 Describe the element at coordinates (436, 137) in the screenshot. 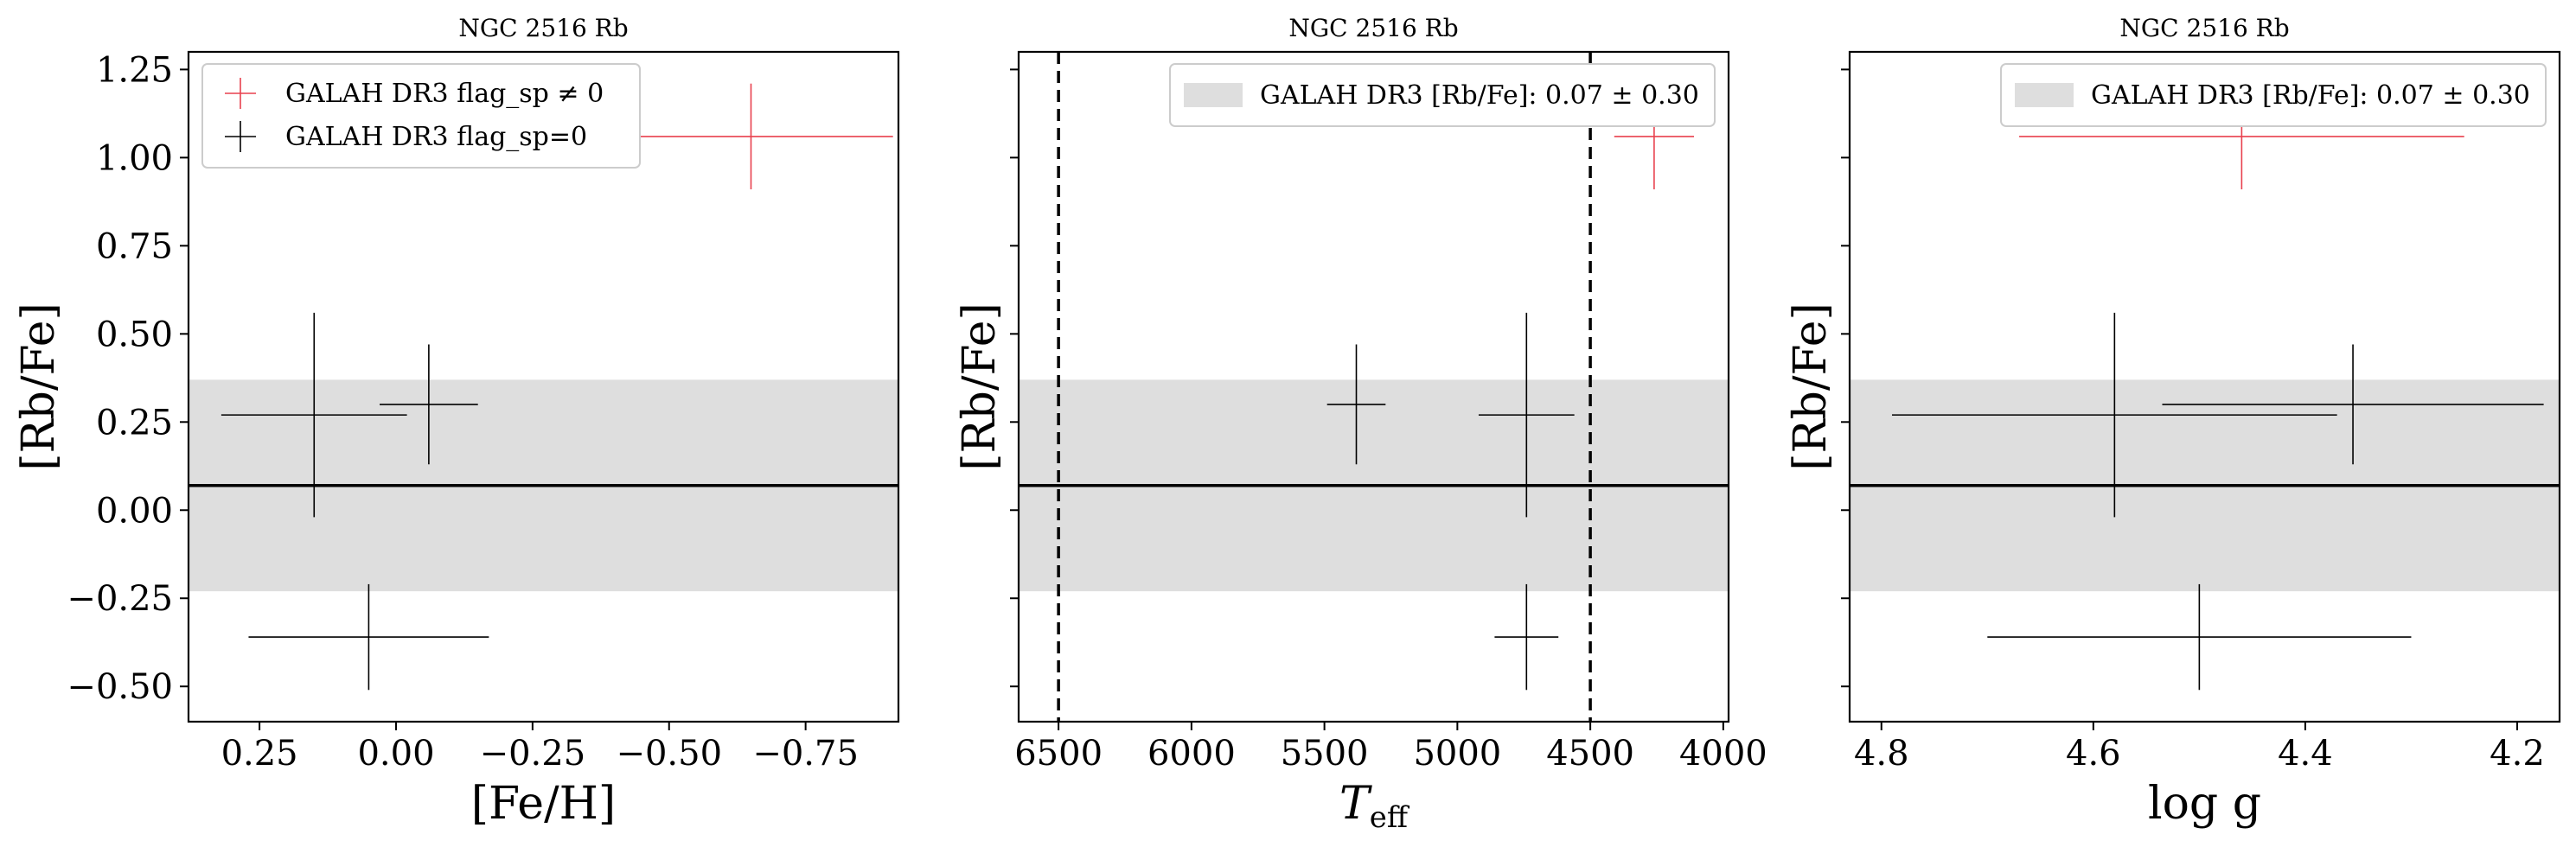

I see `legend-entry-label: GALAH DR3 flag_sp=0` at that location.